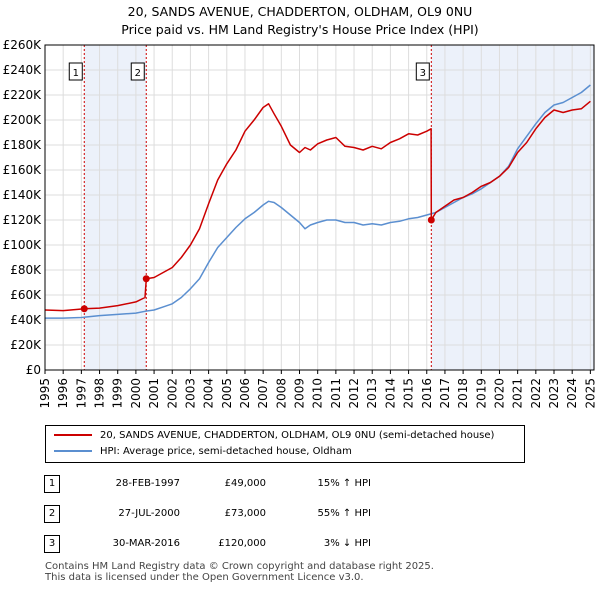  What do you see at coordinates (52, 514) in the screenshot?
I see `sale-number-badge: 2` at bounding box center [52, 514].